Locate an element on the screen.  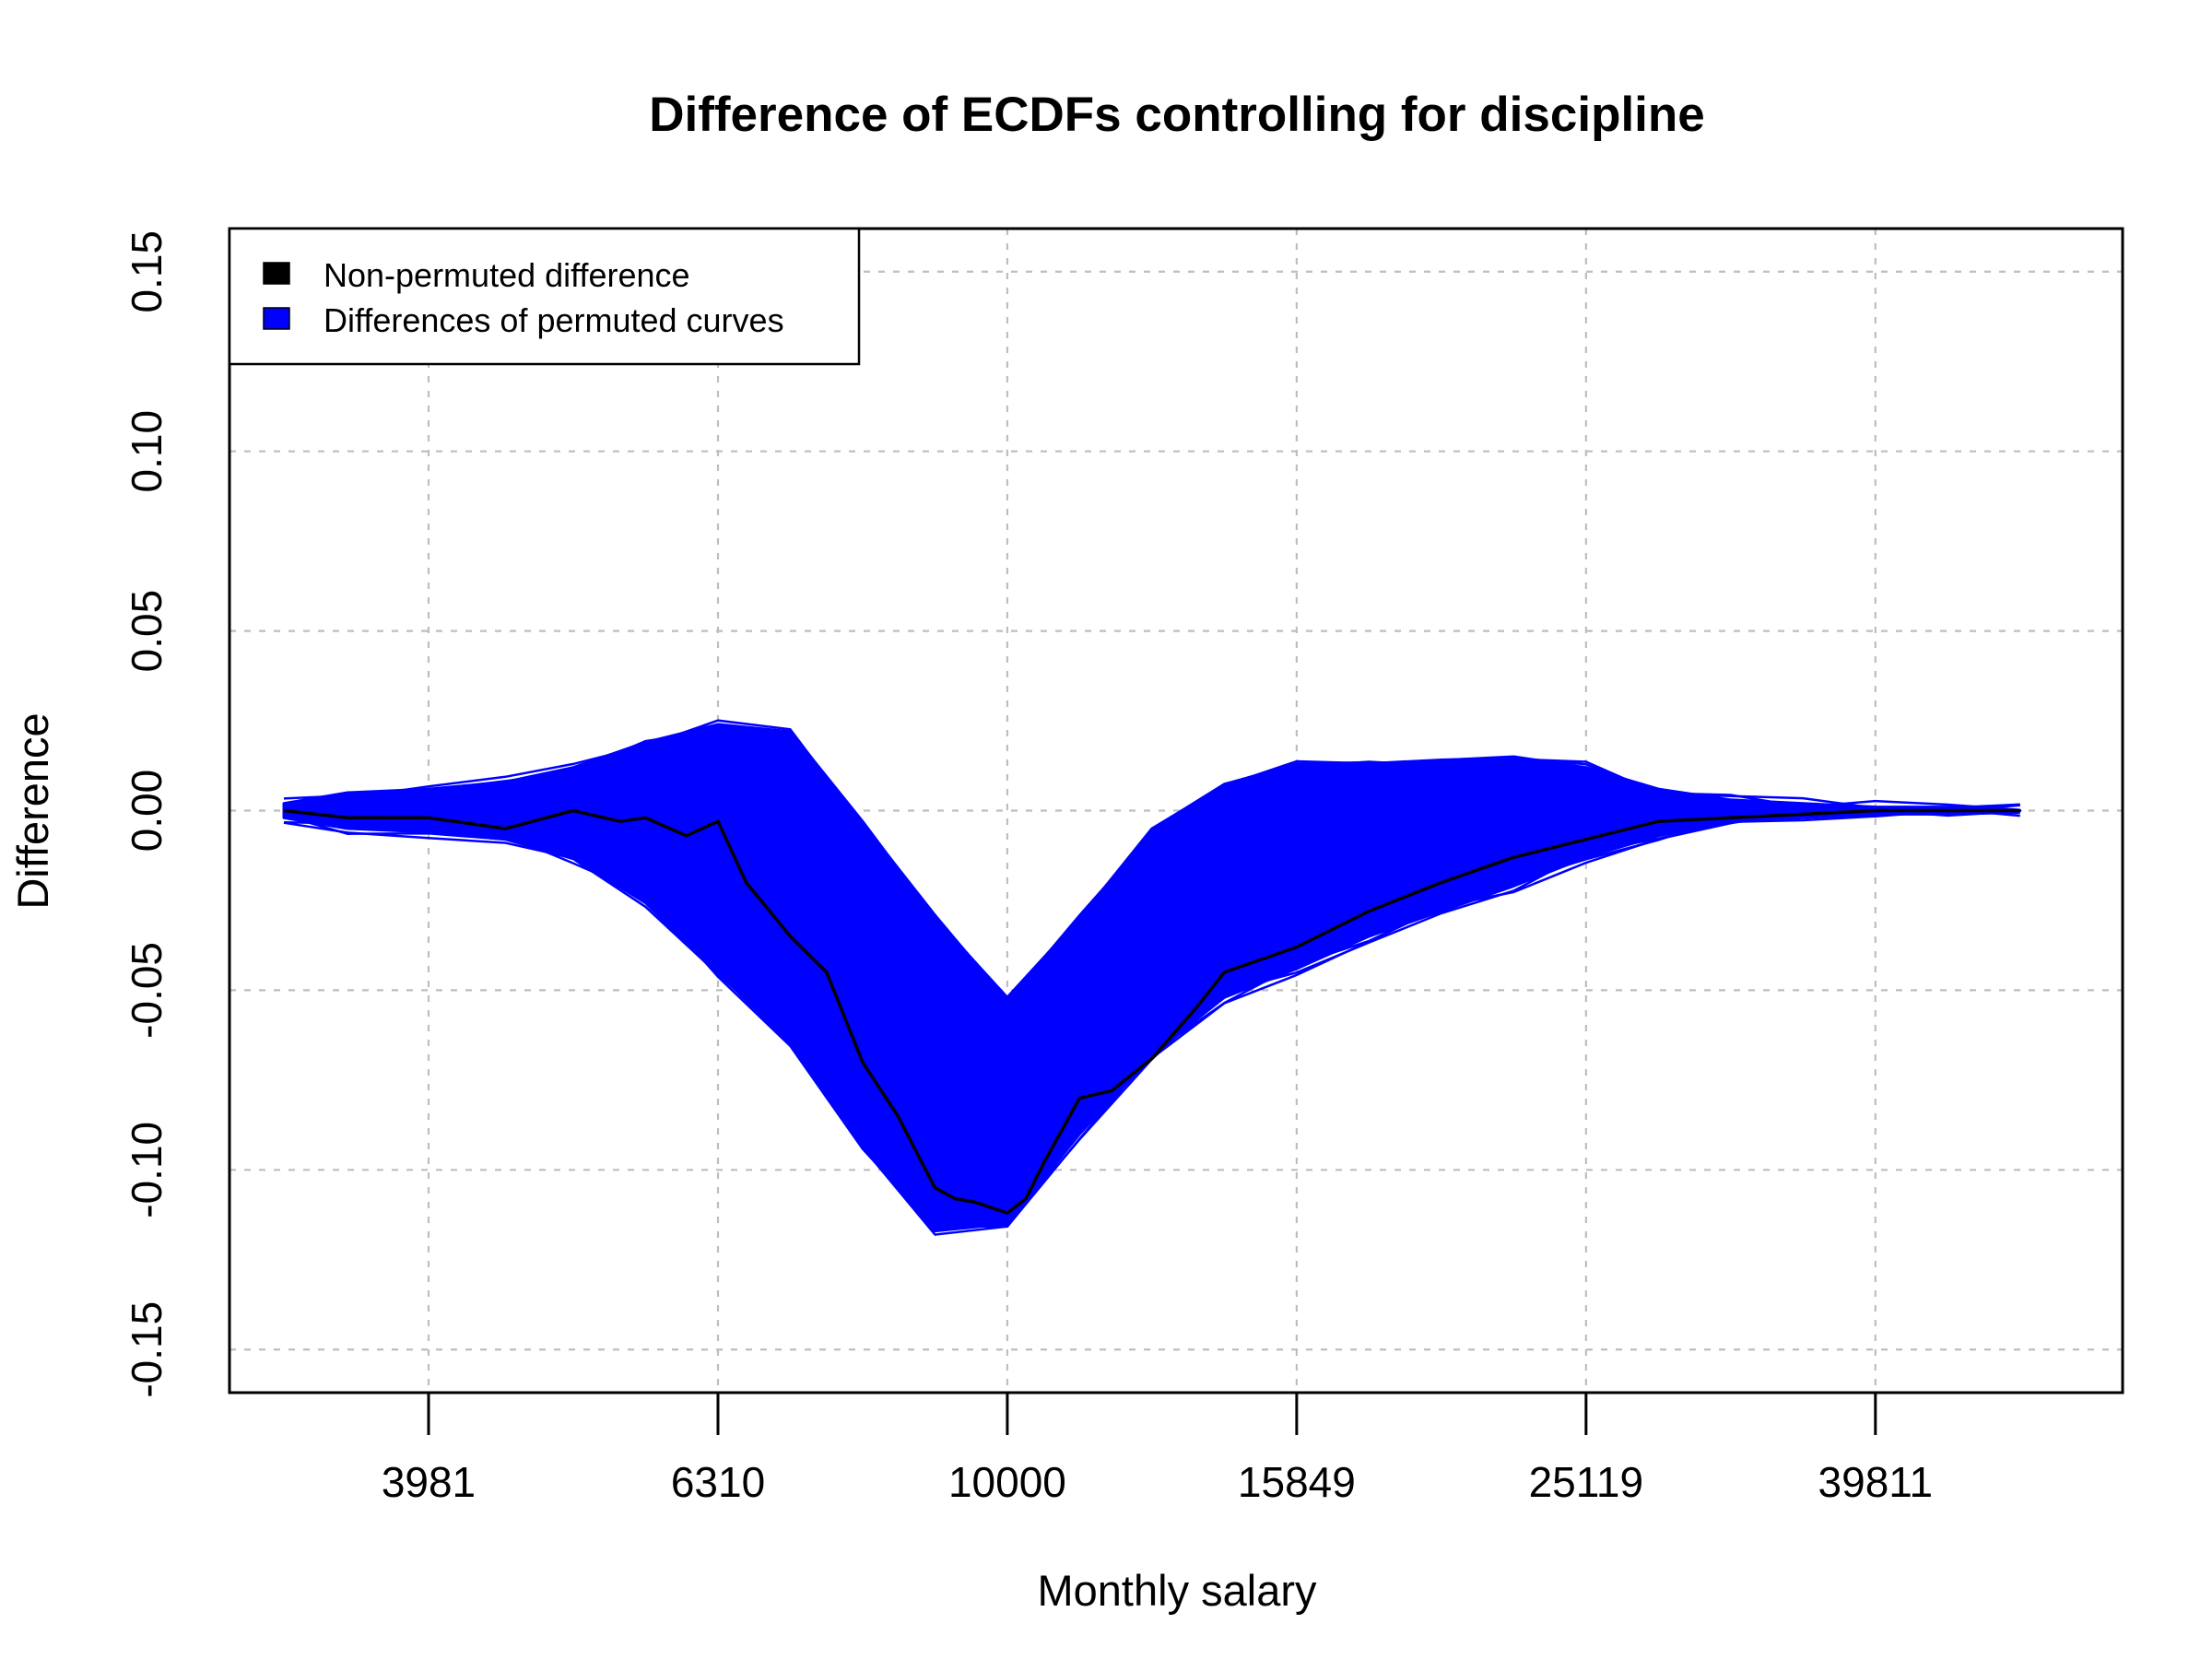
y-tick-label: 0.05 is located at coordinates (147, 631).